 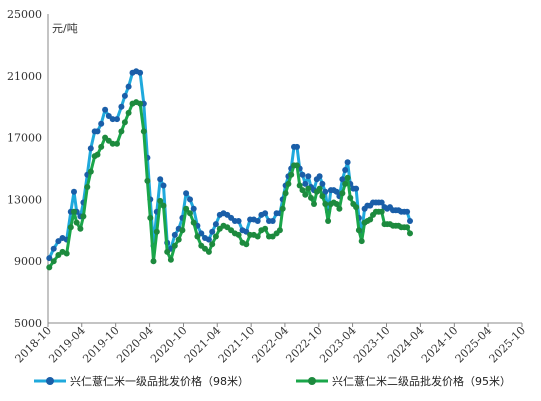 What do you see at coordinates (312, 381) in the screenshot?
I see `legend-marker-grade2` at bounding box center [312, 381].